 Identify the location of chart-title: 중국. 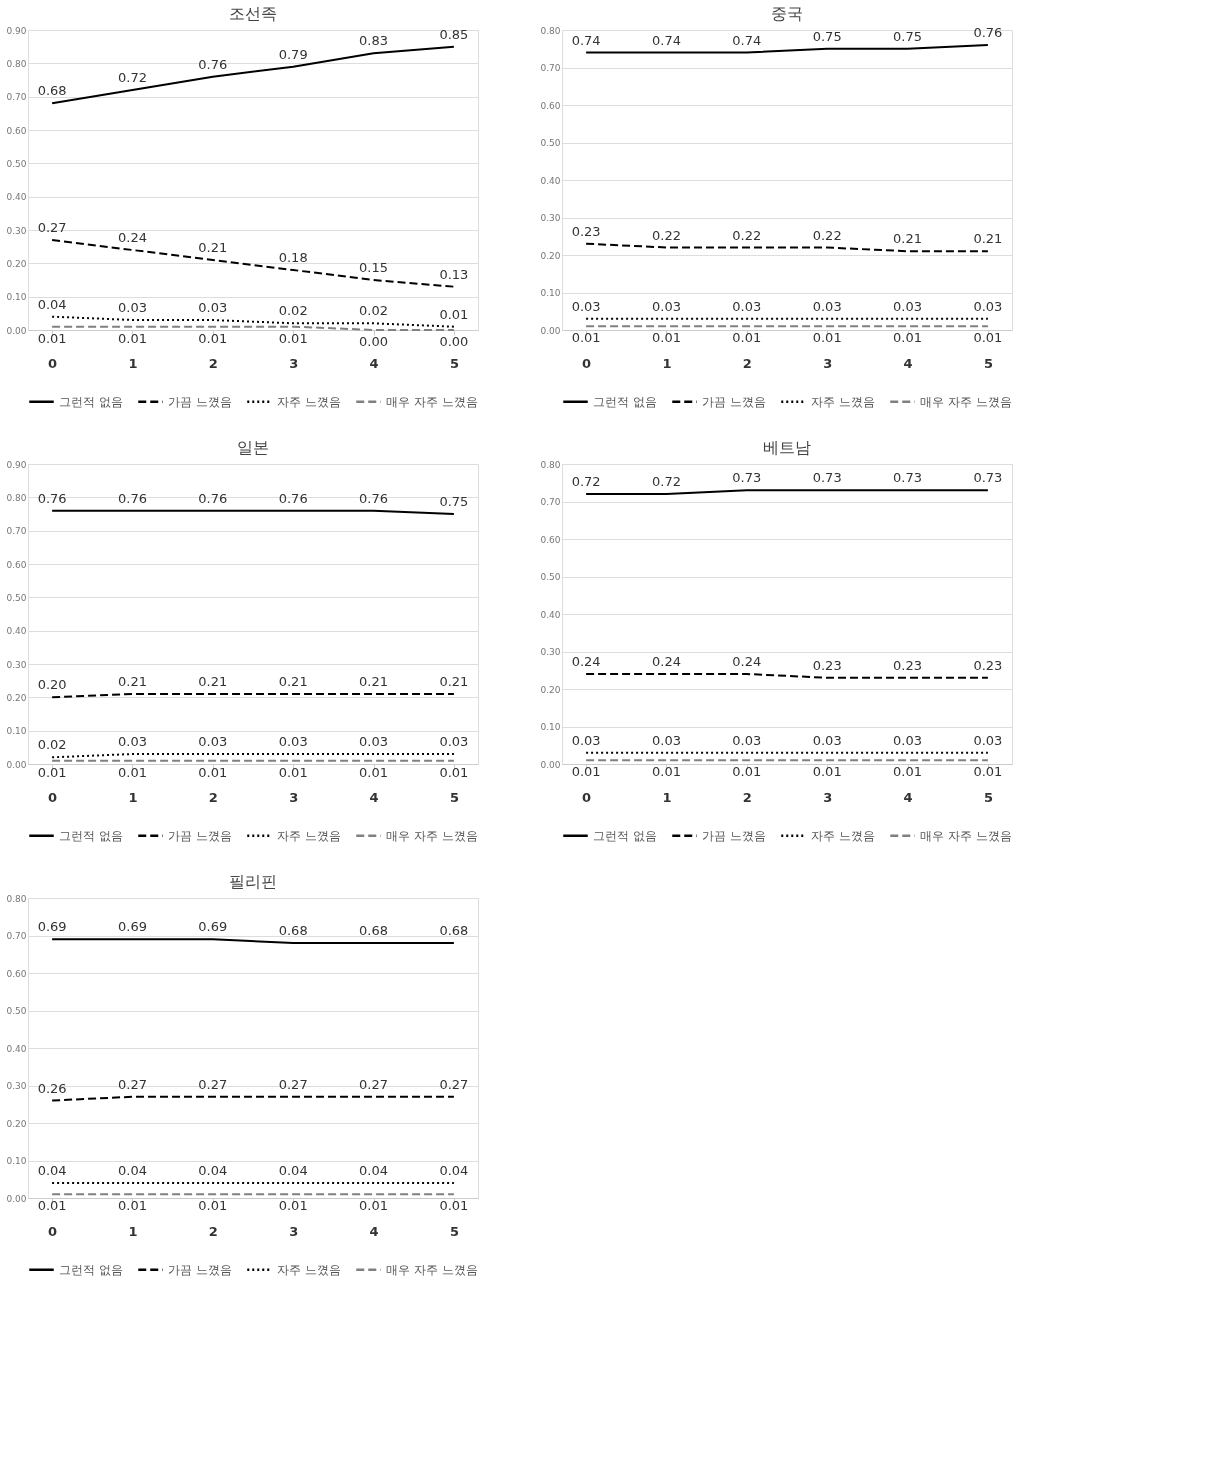
(787, 13).